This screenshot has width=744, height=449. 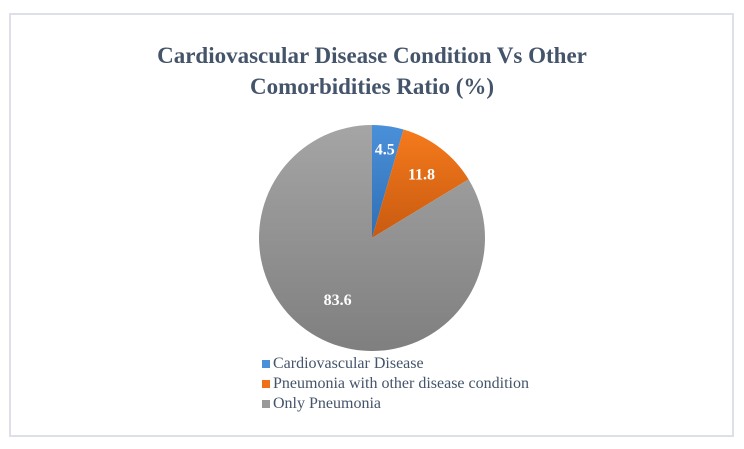 What do you see at coordinates (348, 363) in the screenshot?
I see `legend-label: Cardiovascular Disease` at bounding box center [348, 363].